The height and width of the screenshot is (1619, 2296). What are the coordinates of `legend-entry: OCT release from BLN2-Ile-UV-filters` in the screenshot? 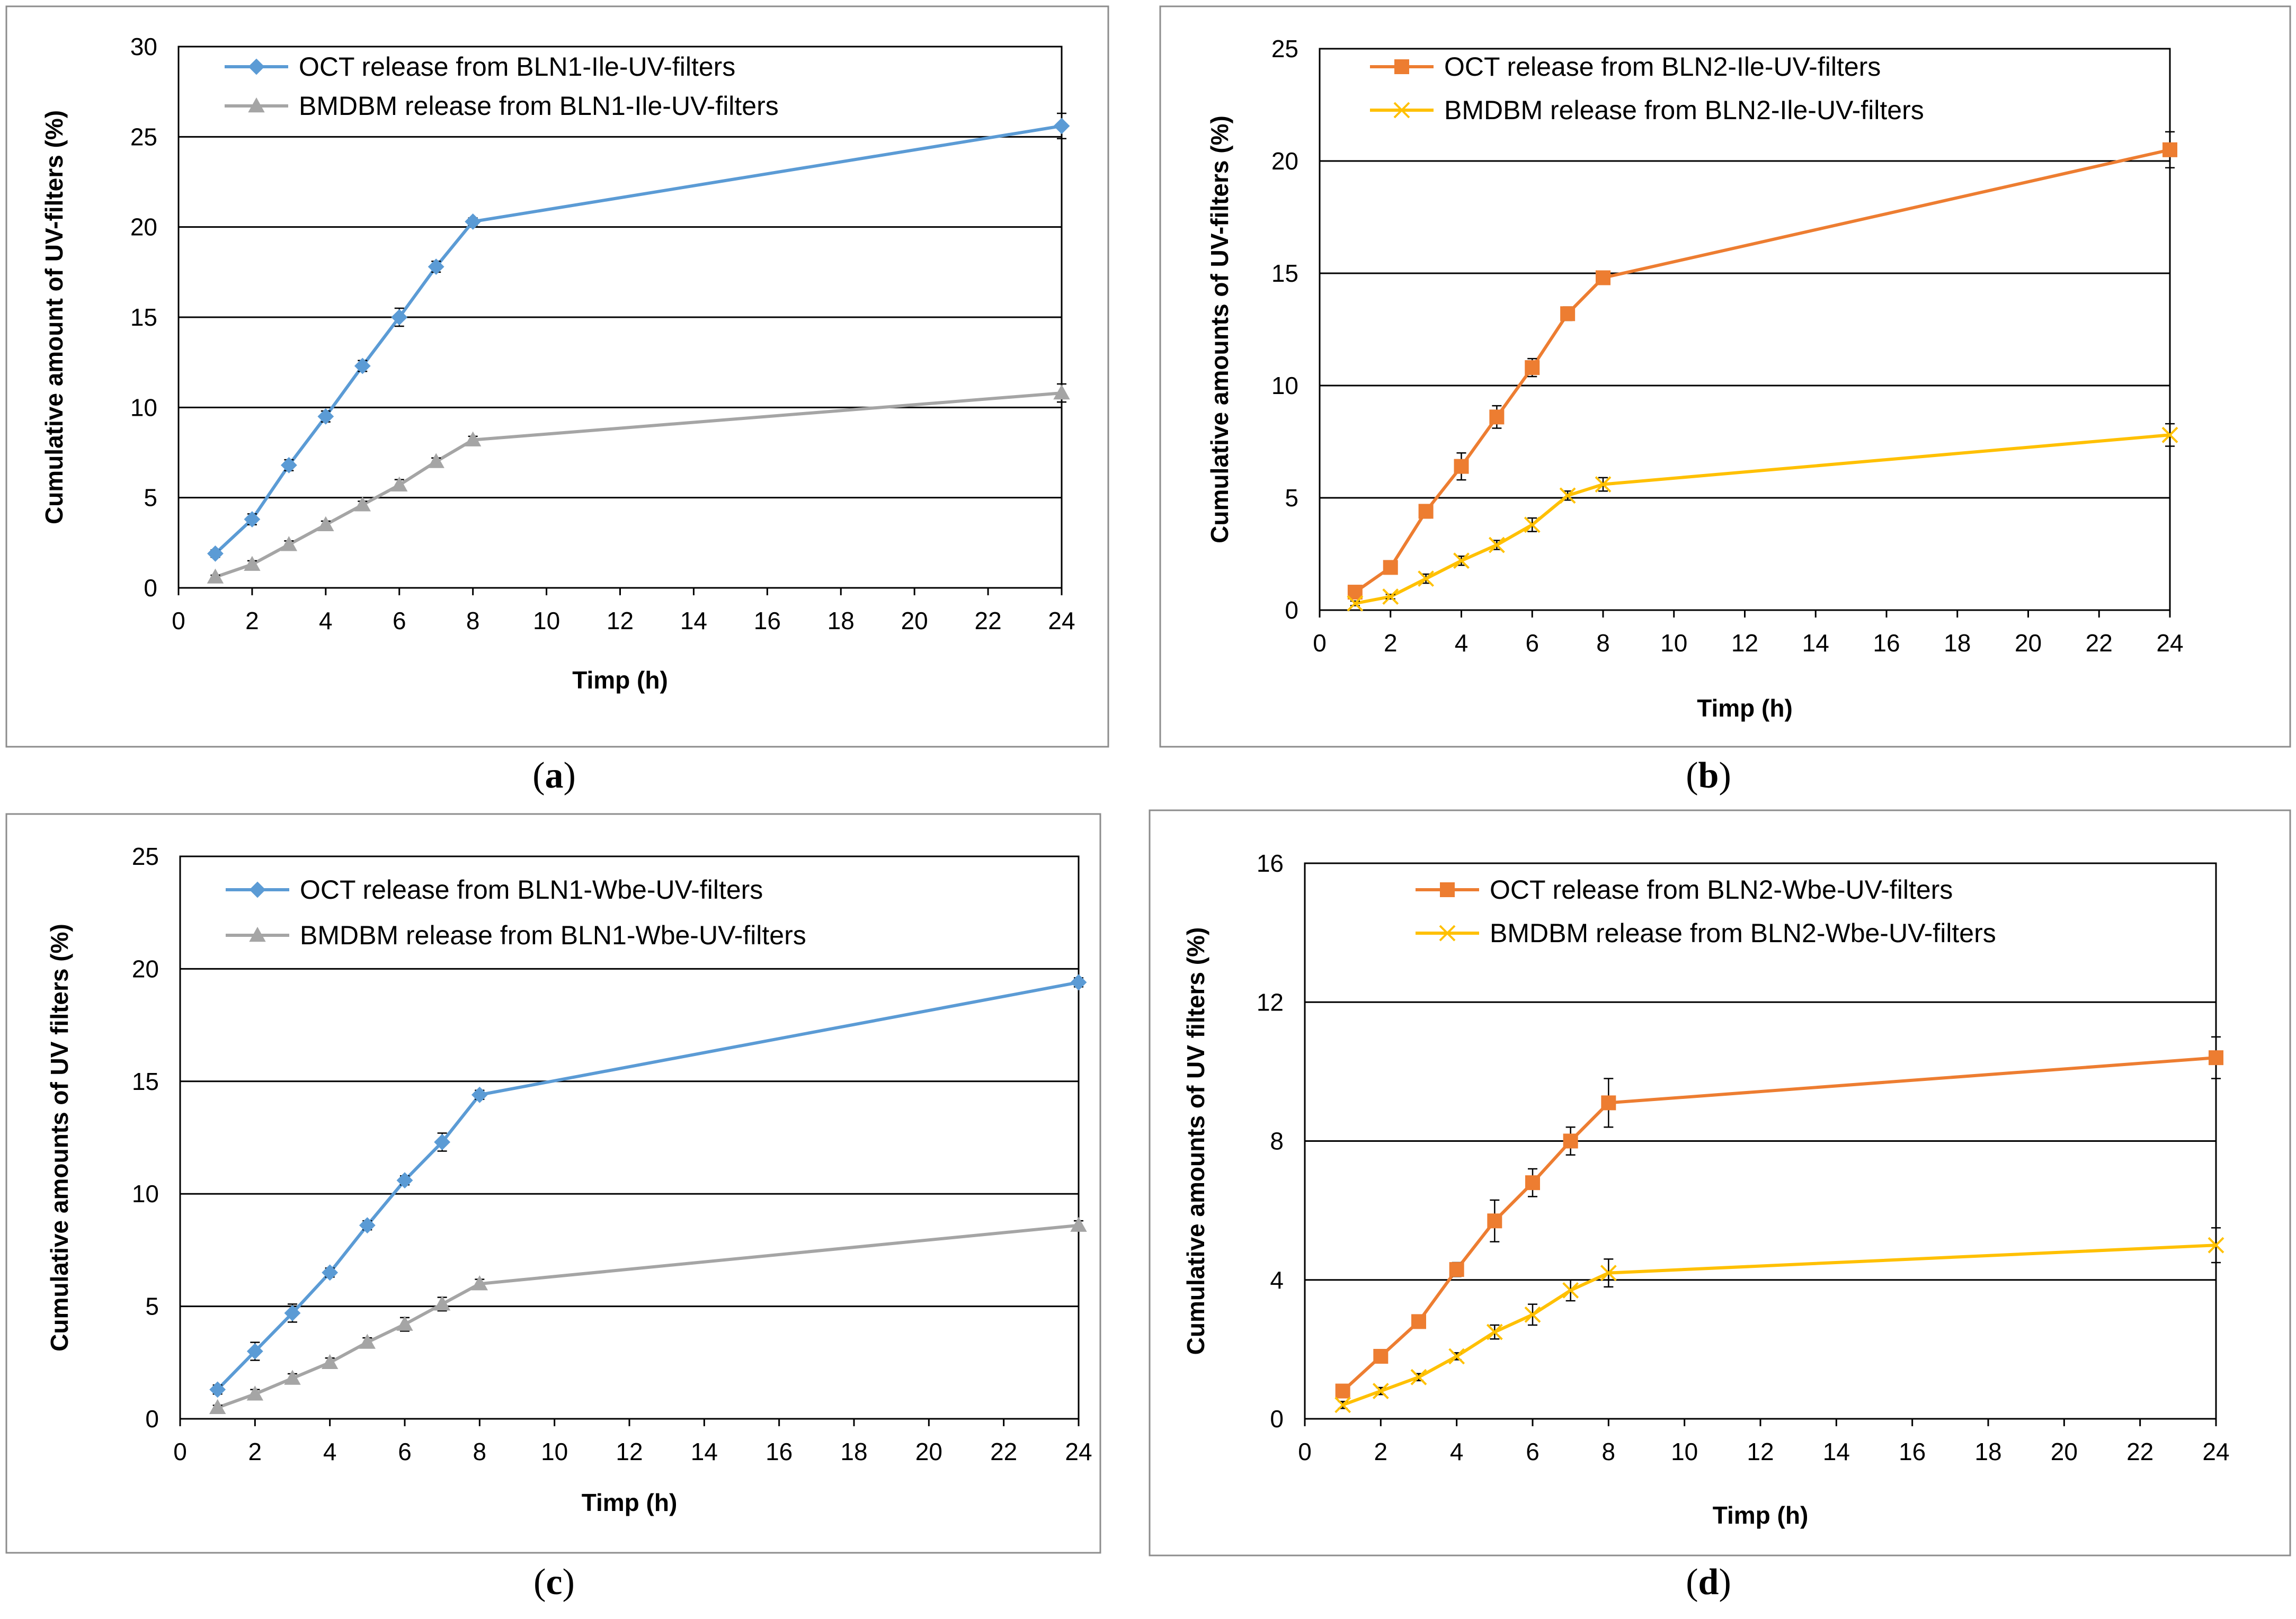 It's located at (1662, 67).